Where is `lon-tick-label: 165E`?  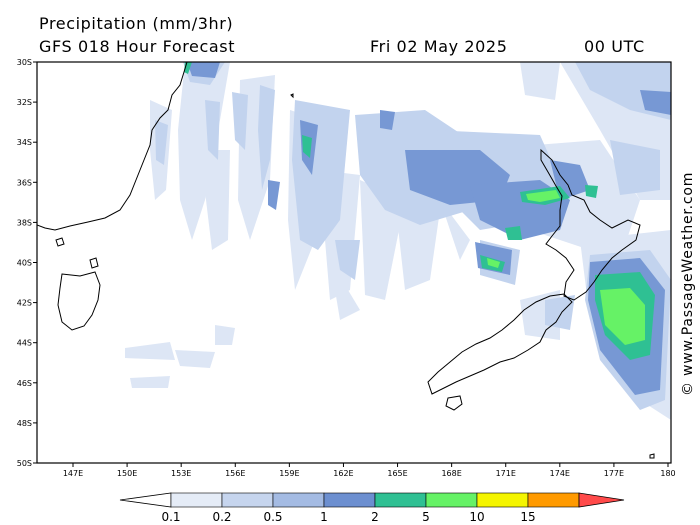
lon-tick-label: 165E is located at coordinates (397, 473).